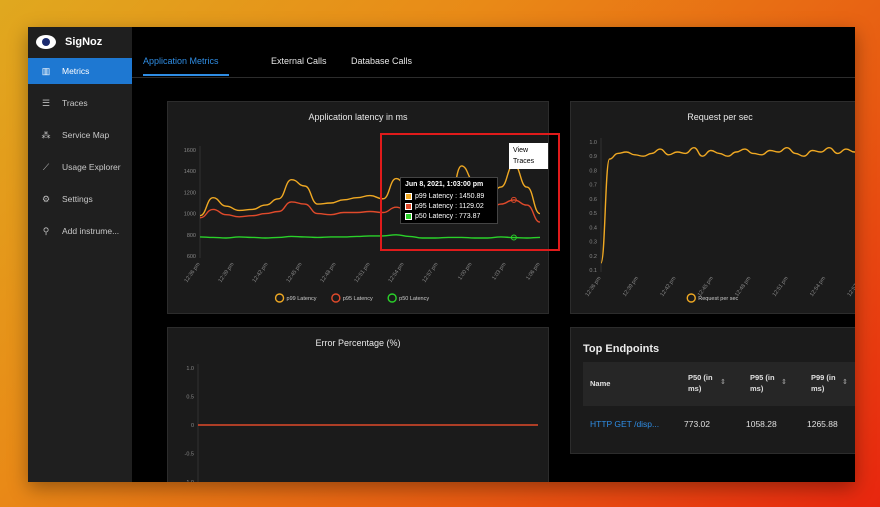 The width and height of the screenshot is (880, 507). Describe the element at coordinates (46, 102) in the screenshot. I see `align-left-icon: ☰` at that location.